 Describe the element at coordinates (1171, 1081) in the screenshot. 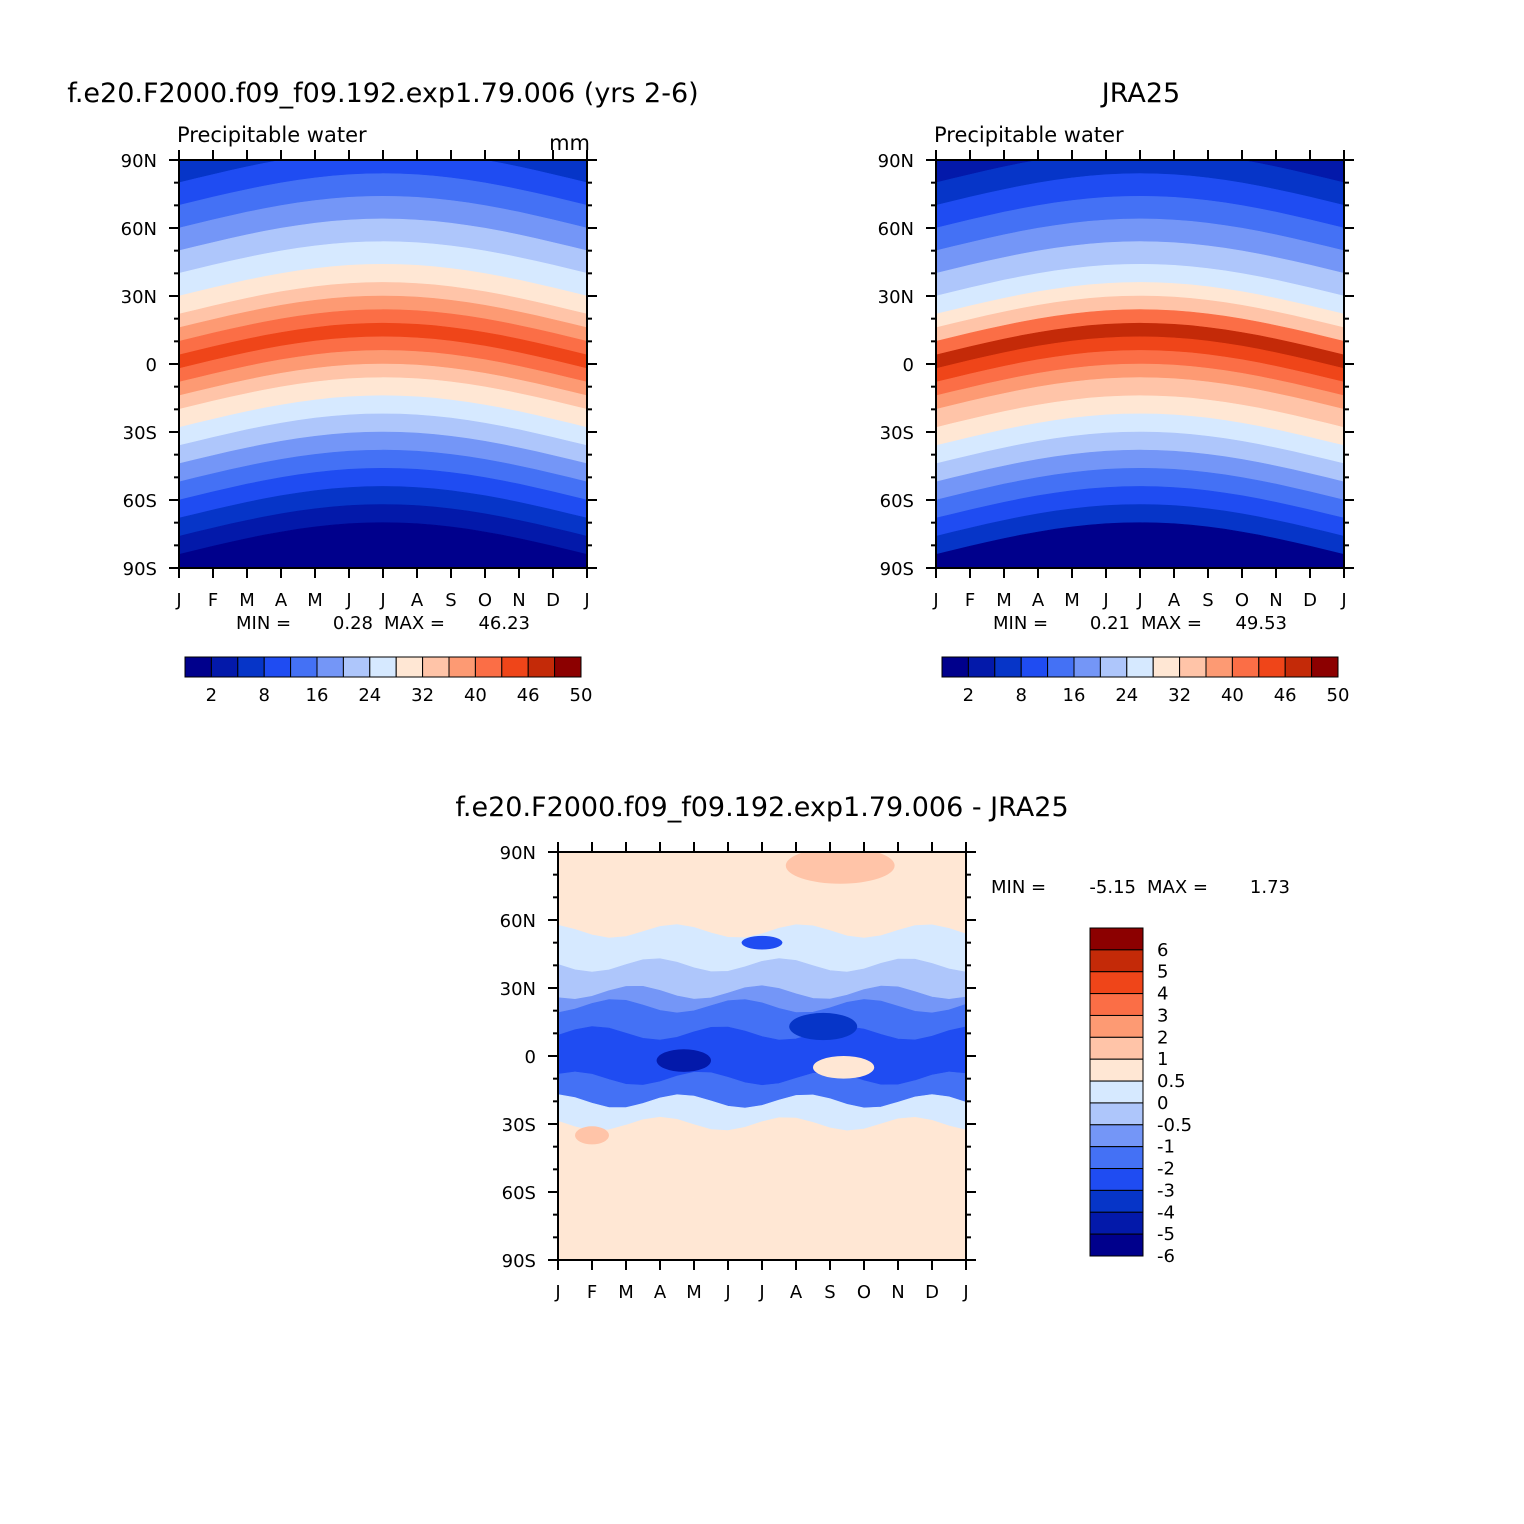

I see `colorbar-label: 0.5` at that location.